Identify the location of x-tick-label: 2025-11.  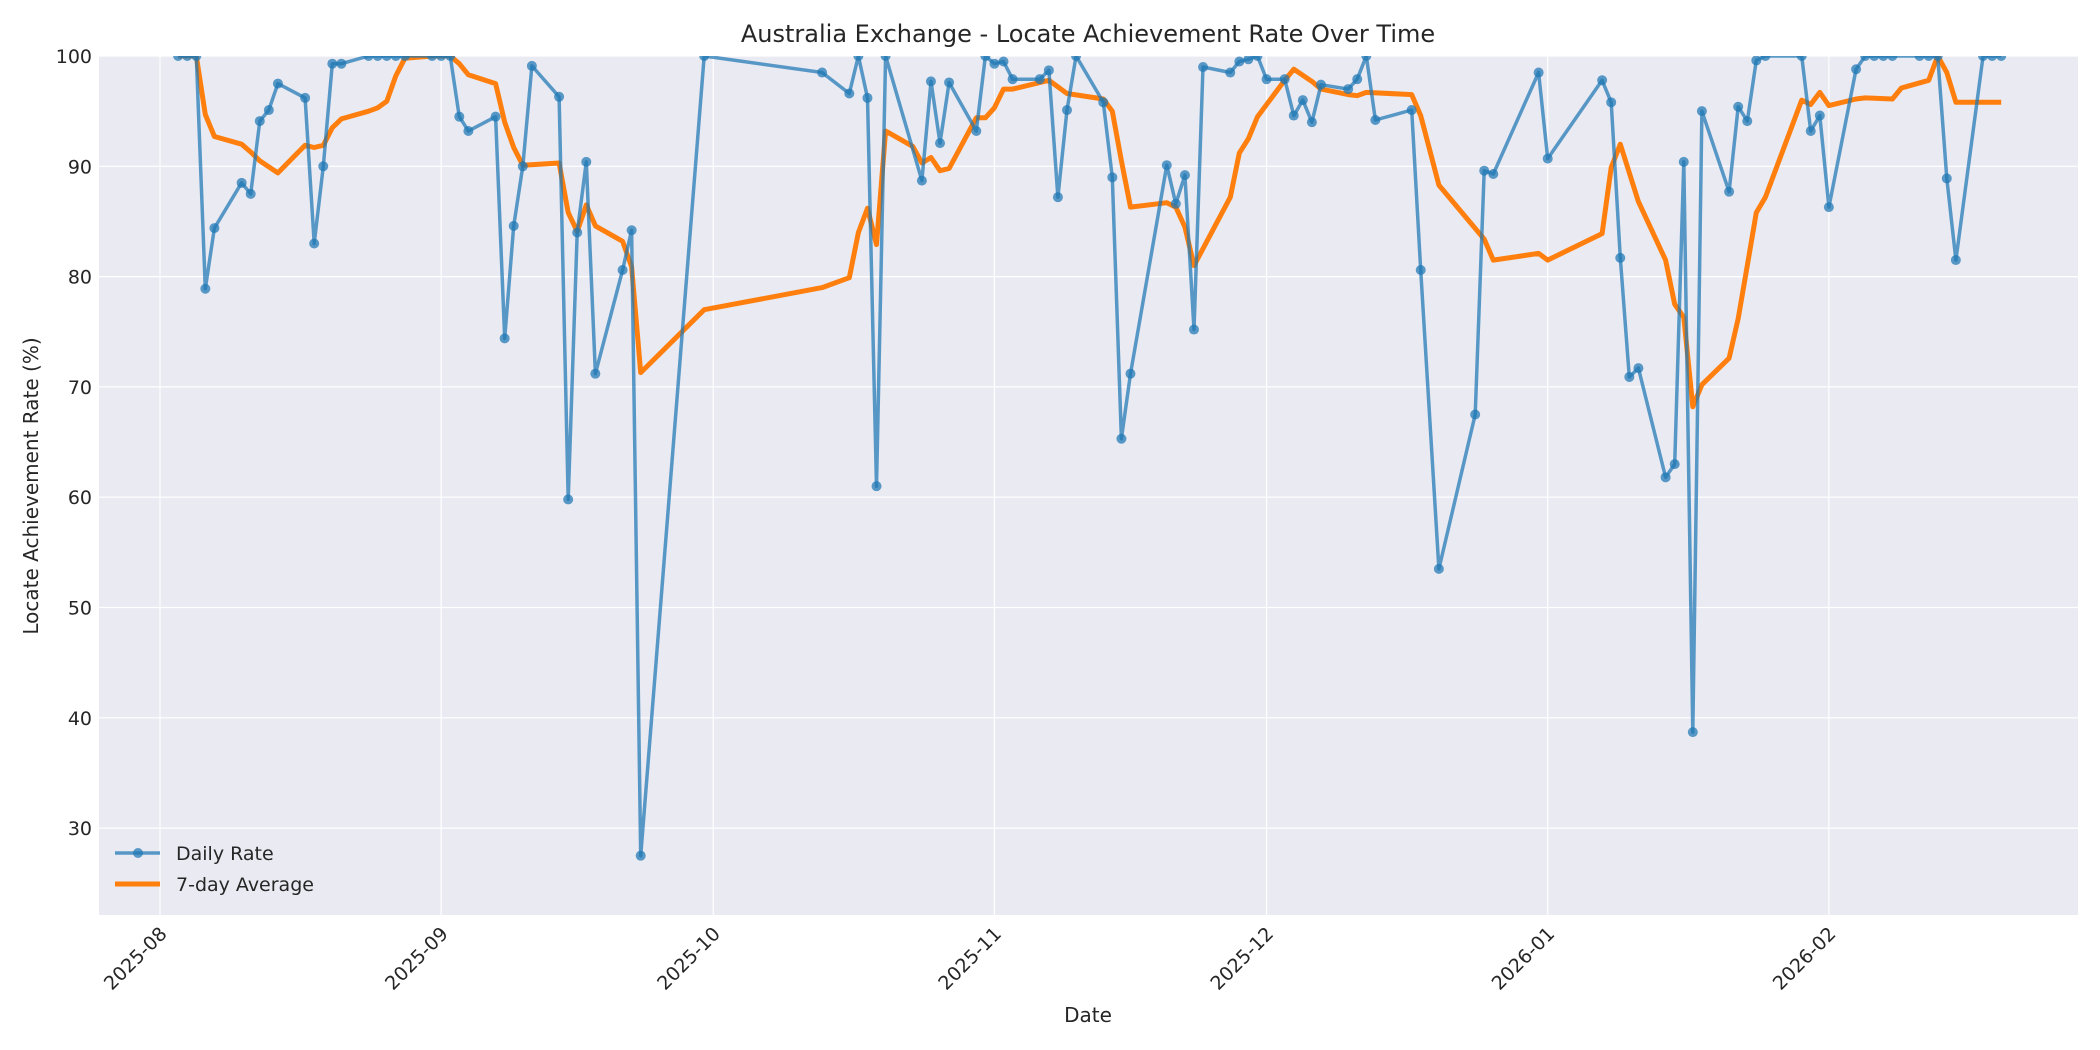
(970, 959).